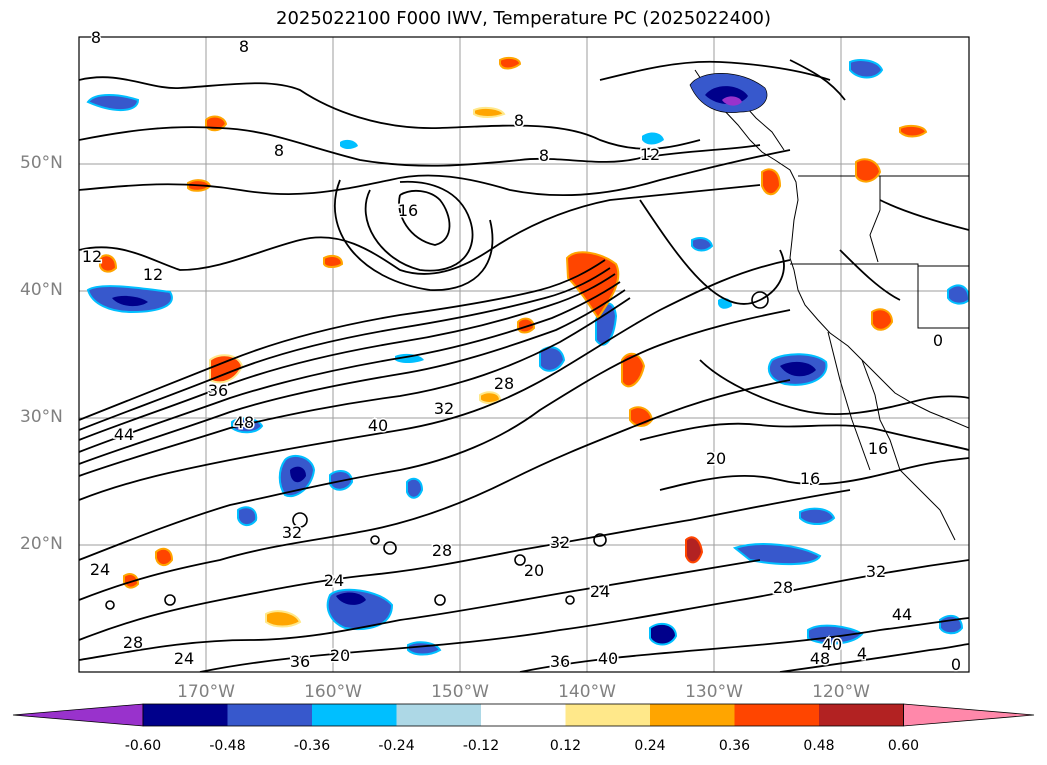 The width and height of the screenshot is (1047, 765). Describe the element at coordinates (312, 746) in the screenshot. I see `colorbar-tick-label: -0.36` at that location.